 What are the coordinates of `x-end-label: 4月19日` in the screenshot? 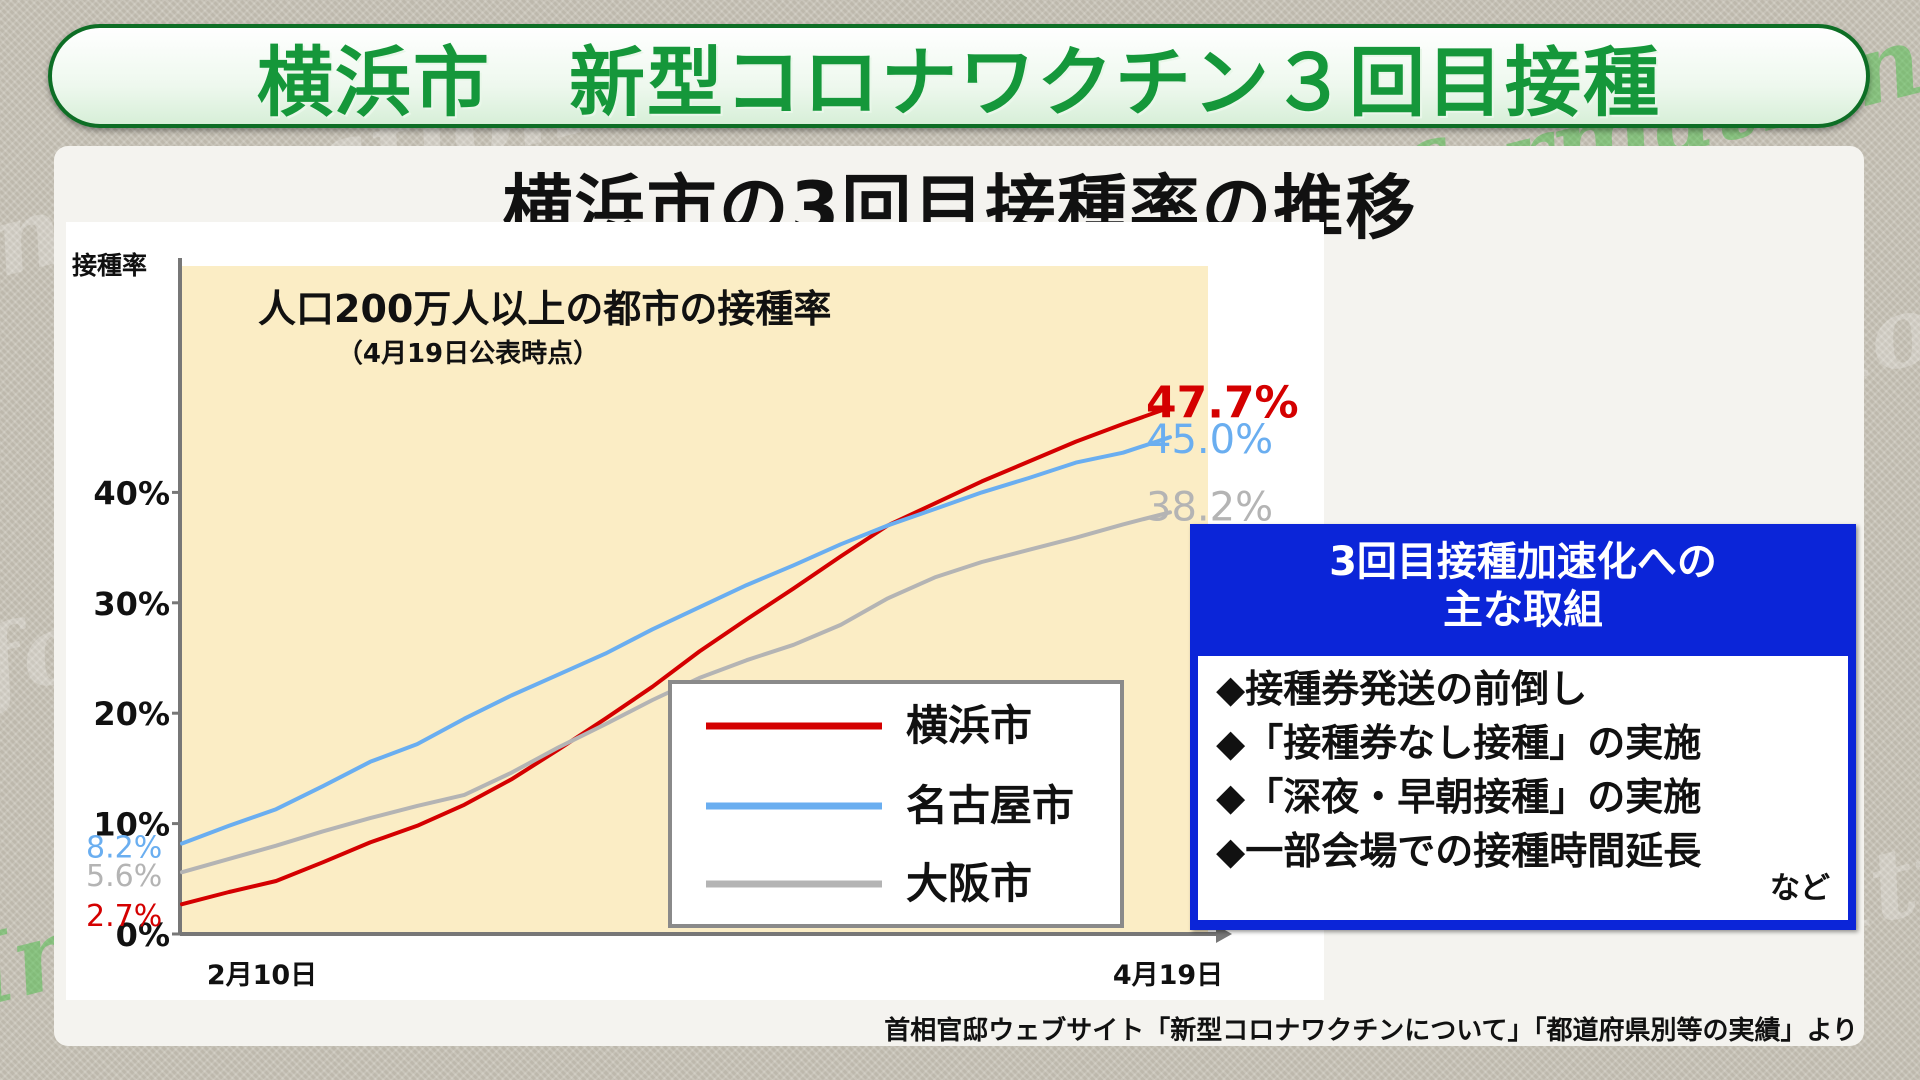 It's located at (1168, 975).